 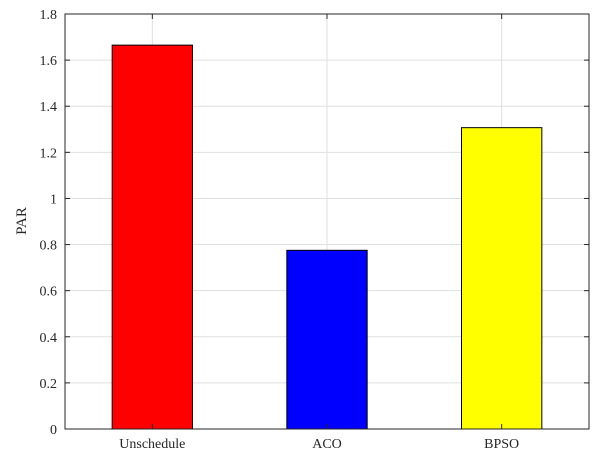 I want to click on y-tick-label: 0.2, so click(x=49, y=384).